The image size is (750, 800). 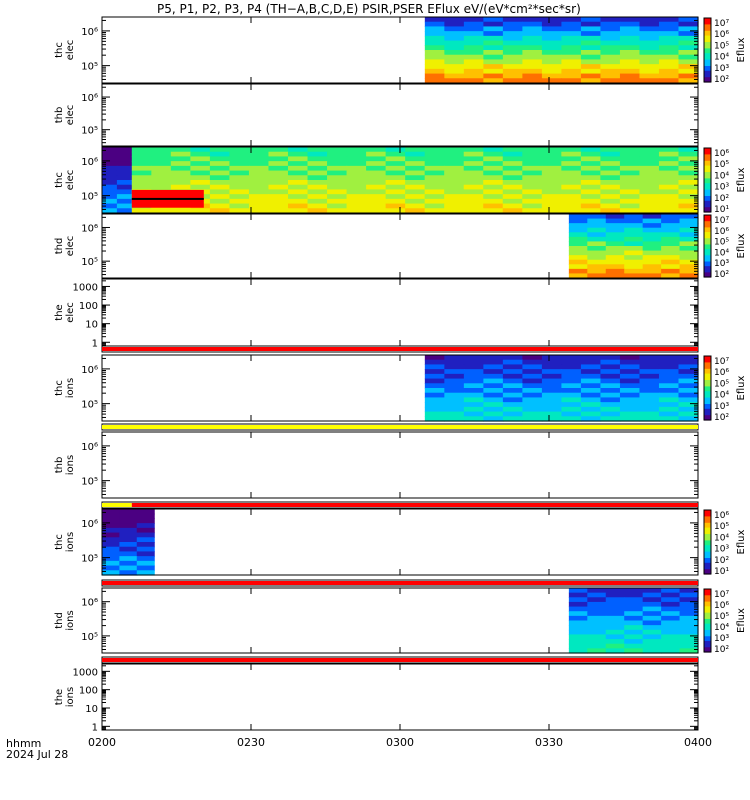 I want to click on panel-7-label: ions, so click(x=70, y=542).